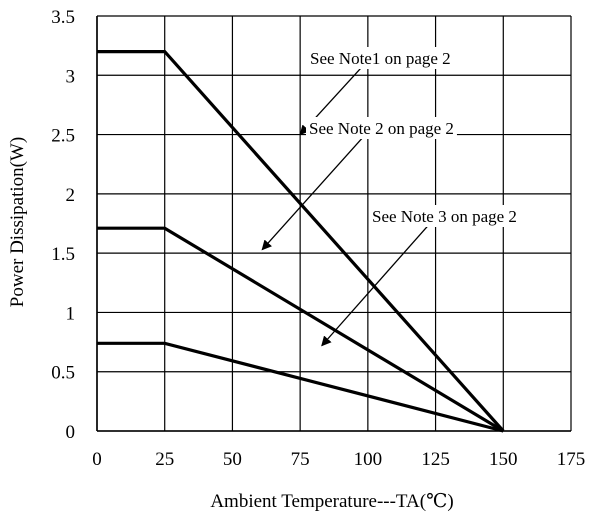 The width and height of the screenshot is (601, 520). I want to click on note-label-3: See Note 3 on page 2, so click(444, 216).